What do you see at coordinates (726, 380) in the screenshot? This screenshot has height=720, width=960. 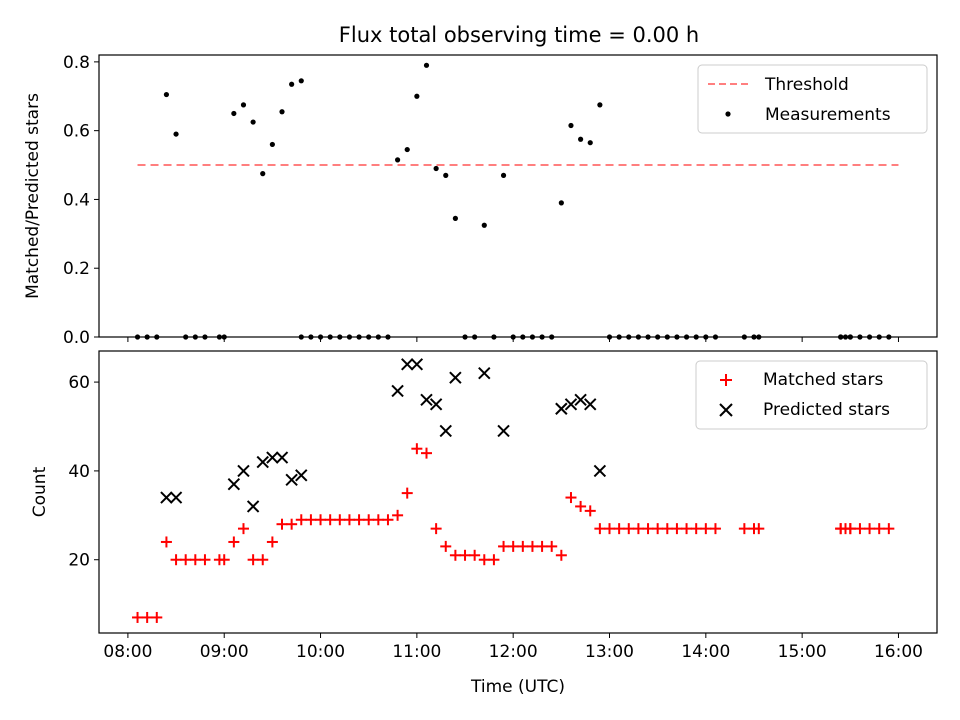 I see `legend-matched-swatch` at bounding box center [726, 380].